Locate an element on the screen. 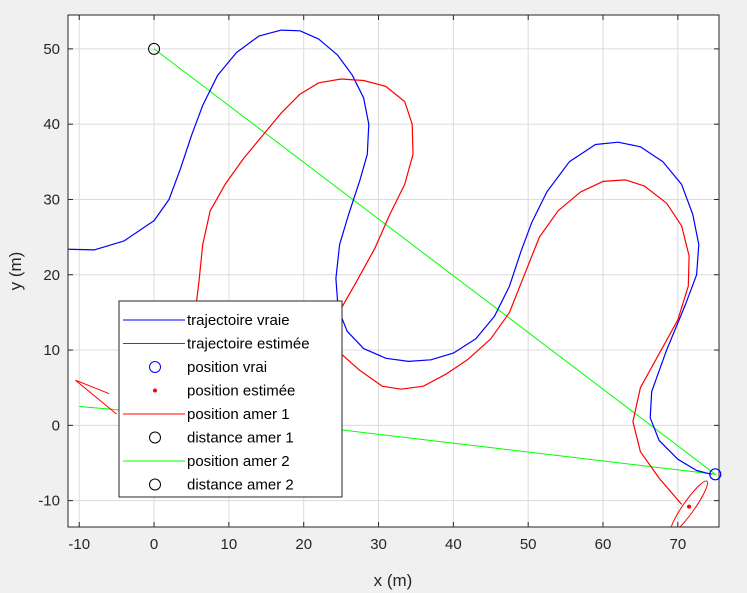 The width and height of the screenshot is (747, 593). legend-label: position amer 1 is located at coordinates (238, 414).